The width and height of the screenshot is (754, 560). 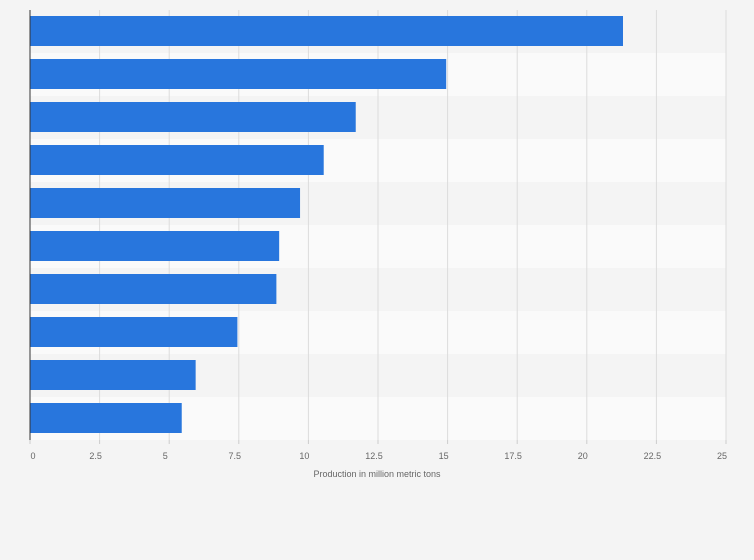 What do you see at coordinates (444, 456) in the screenshot?
I see `x-tick-label: 15` at bounding box center [444, 456].